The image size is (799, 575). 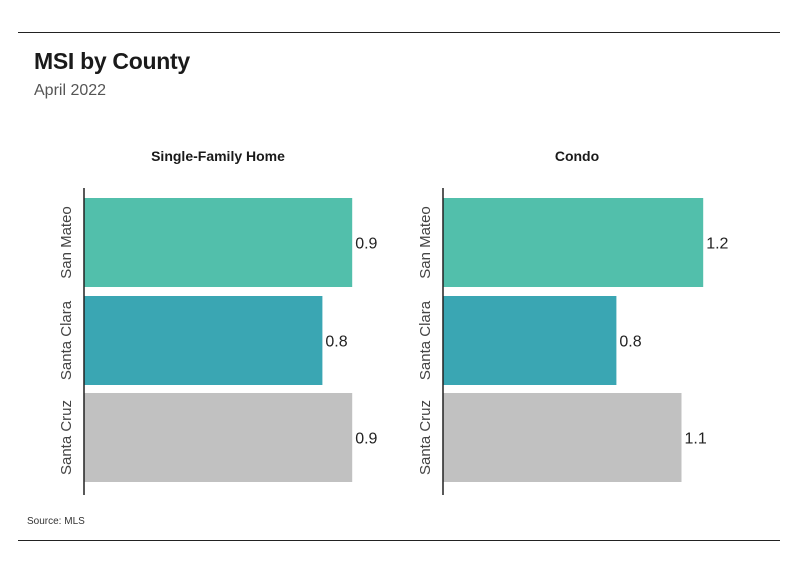 I want to click on category-label-single-family-san-mateo: San Mateo, so click(x=66, y=242).